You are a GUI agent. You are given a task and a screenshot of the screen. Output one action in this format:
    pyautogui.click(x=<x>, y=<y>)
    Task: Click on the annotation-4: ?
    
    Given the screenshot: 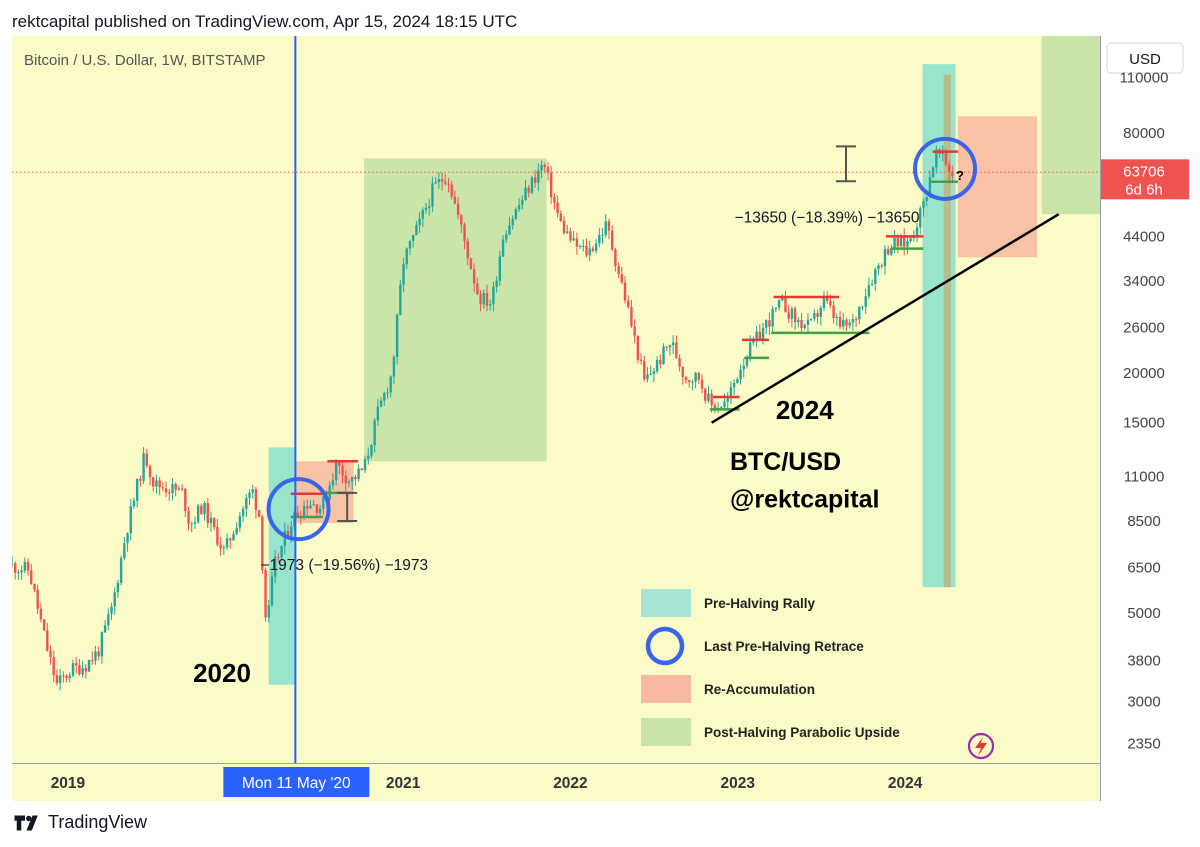 What is the action you would take?
    pyautogui.click(x=960, y=175)
    